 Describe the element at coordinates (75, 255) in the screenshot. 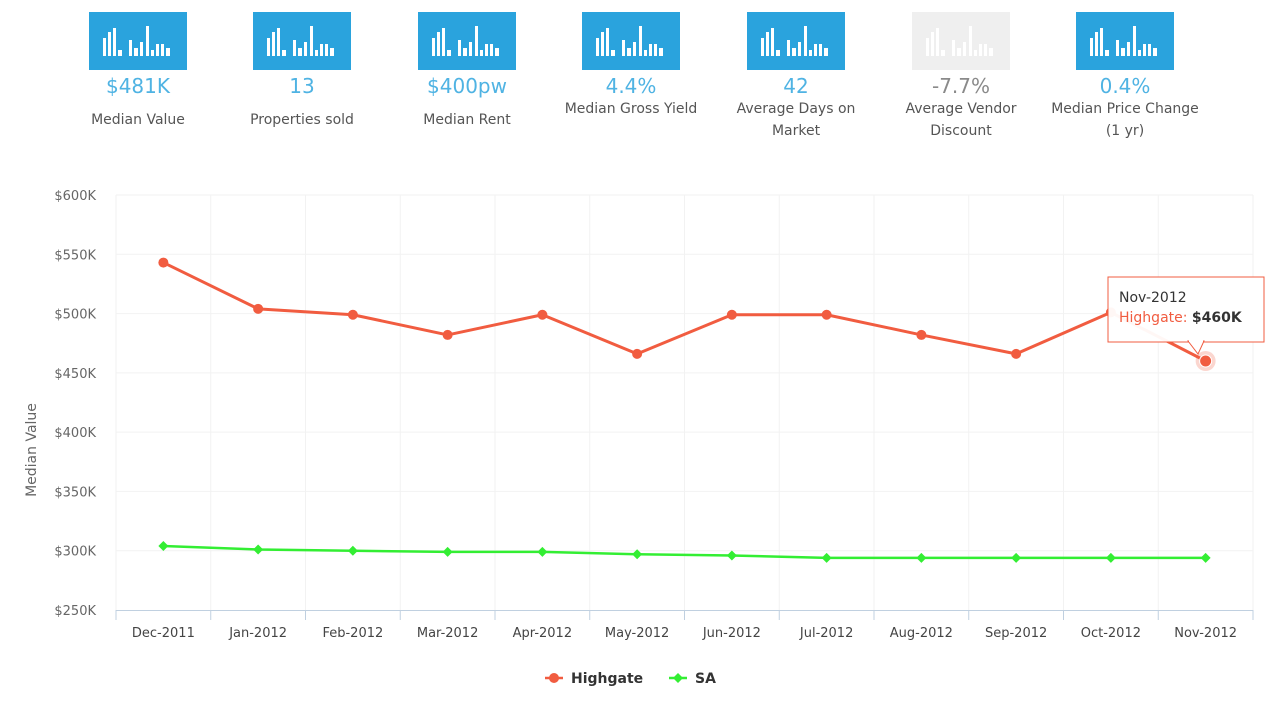

I see `y-tick-label: $550K` at that location.